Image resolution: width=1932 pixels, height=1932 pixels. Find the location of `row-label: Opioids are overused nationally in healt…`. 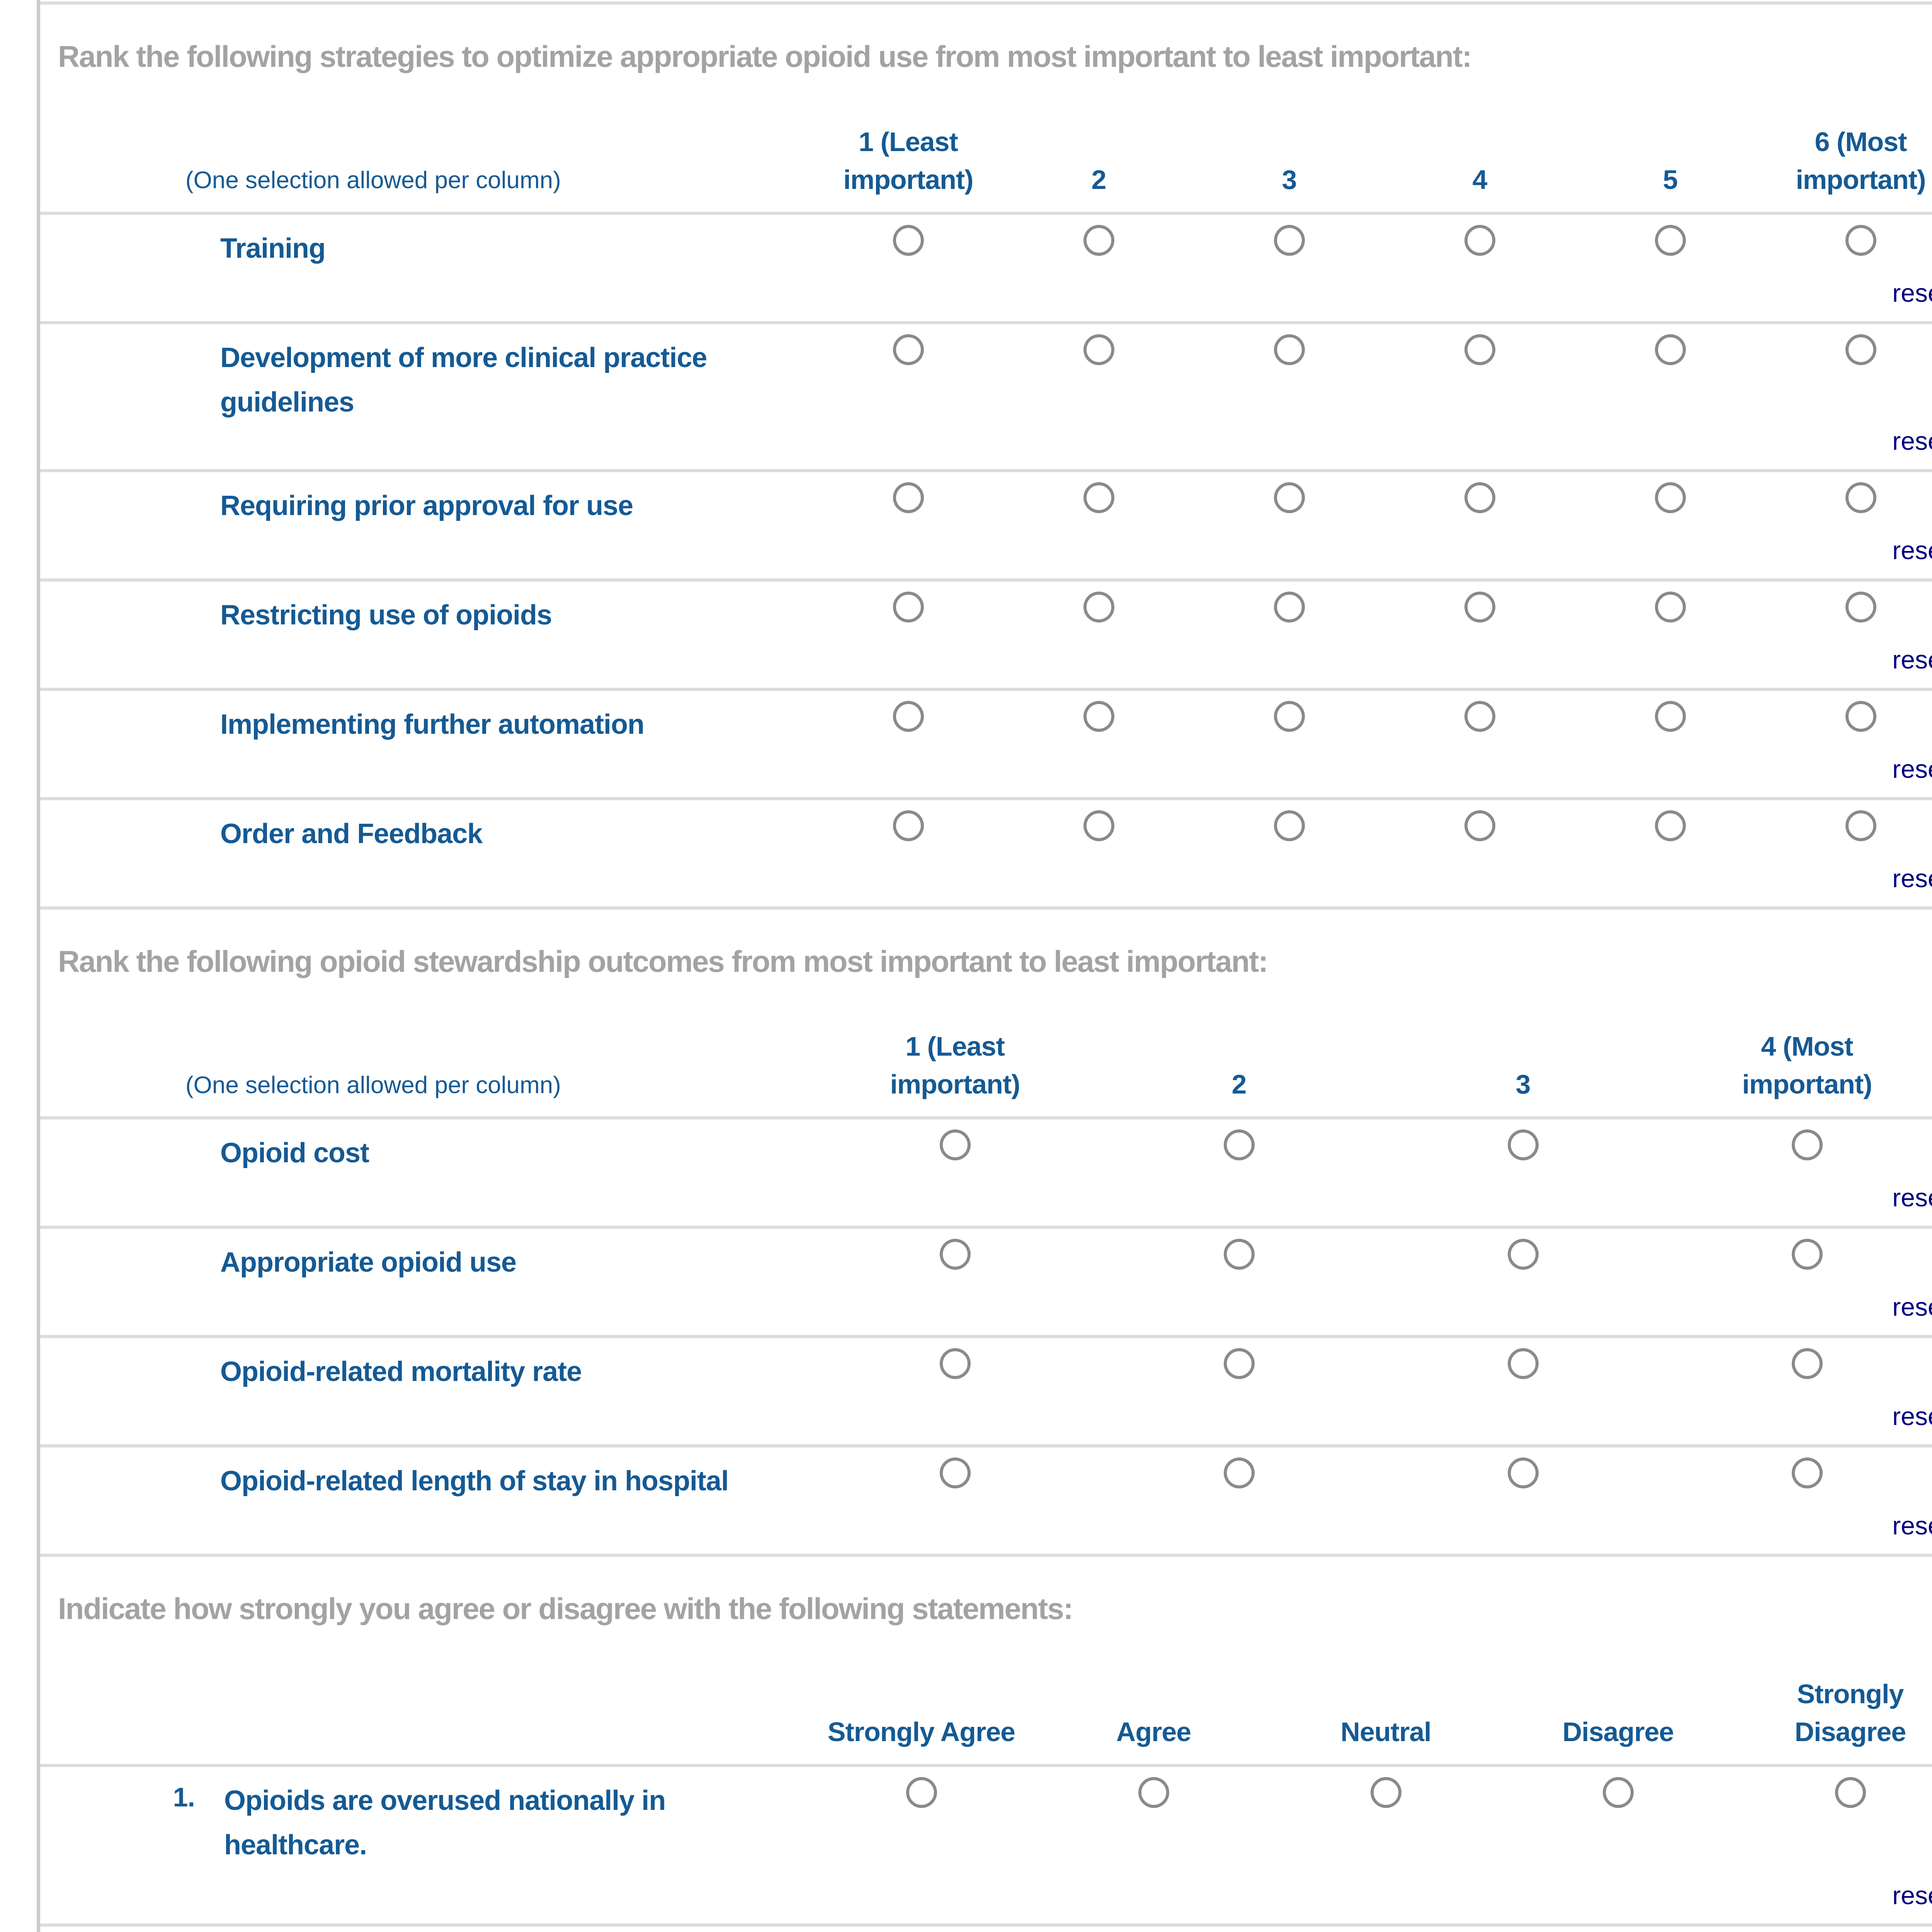

row-label: Opioids are overused nationally in healt… is located at coordinates (445, 1823).